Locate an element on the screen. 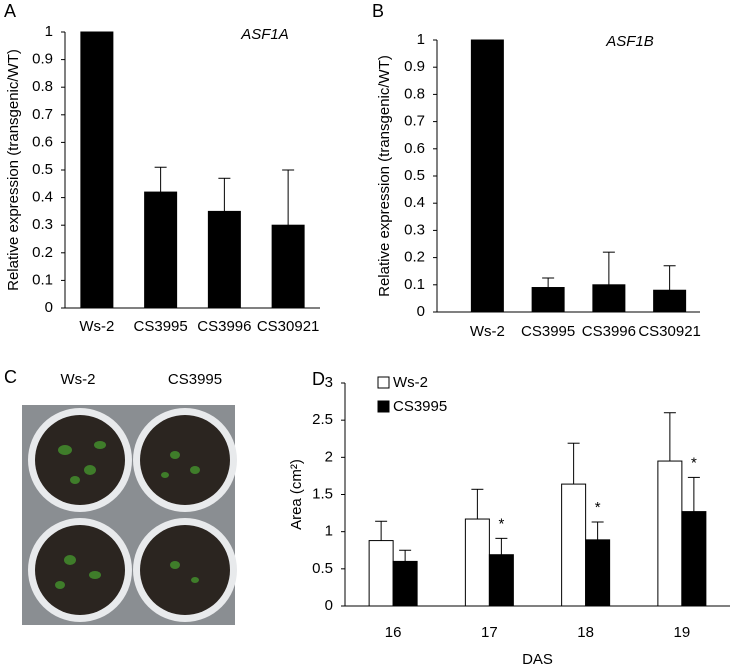 The image size is (740, 667). y-tick-label: 1.5 is located at coordinates (322, 493).